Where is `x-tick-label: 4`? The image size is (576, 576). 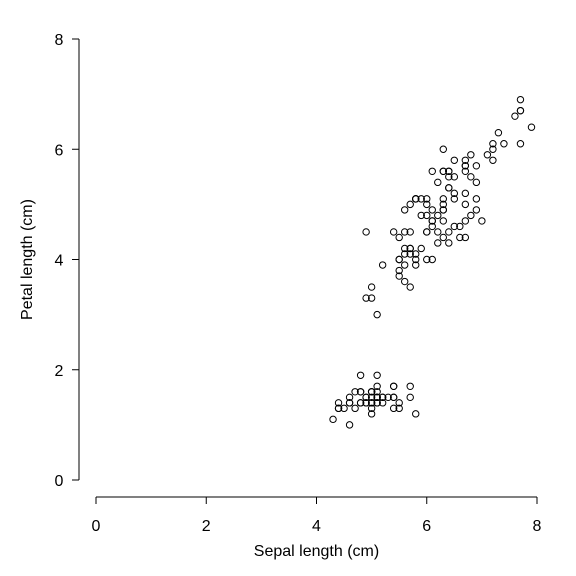
x-tick-label: 4 is located at coordinates (316, 526).